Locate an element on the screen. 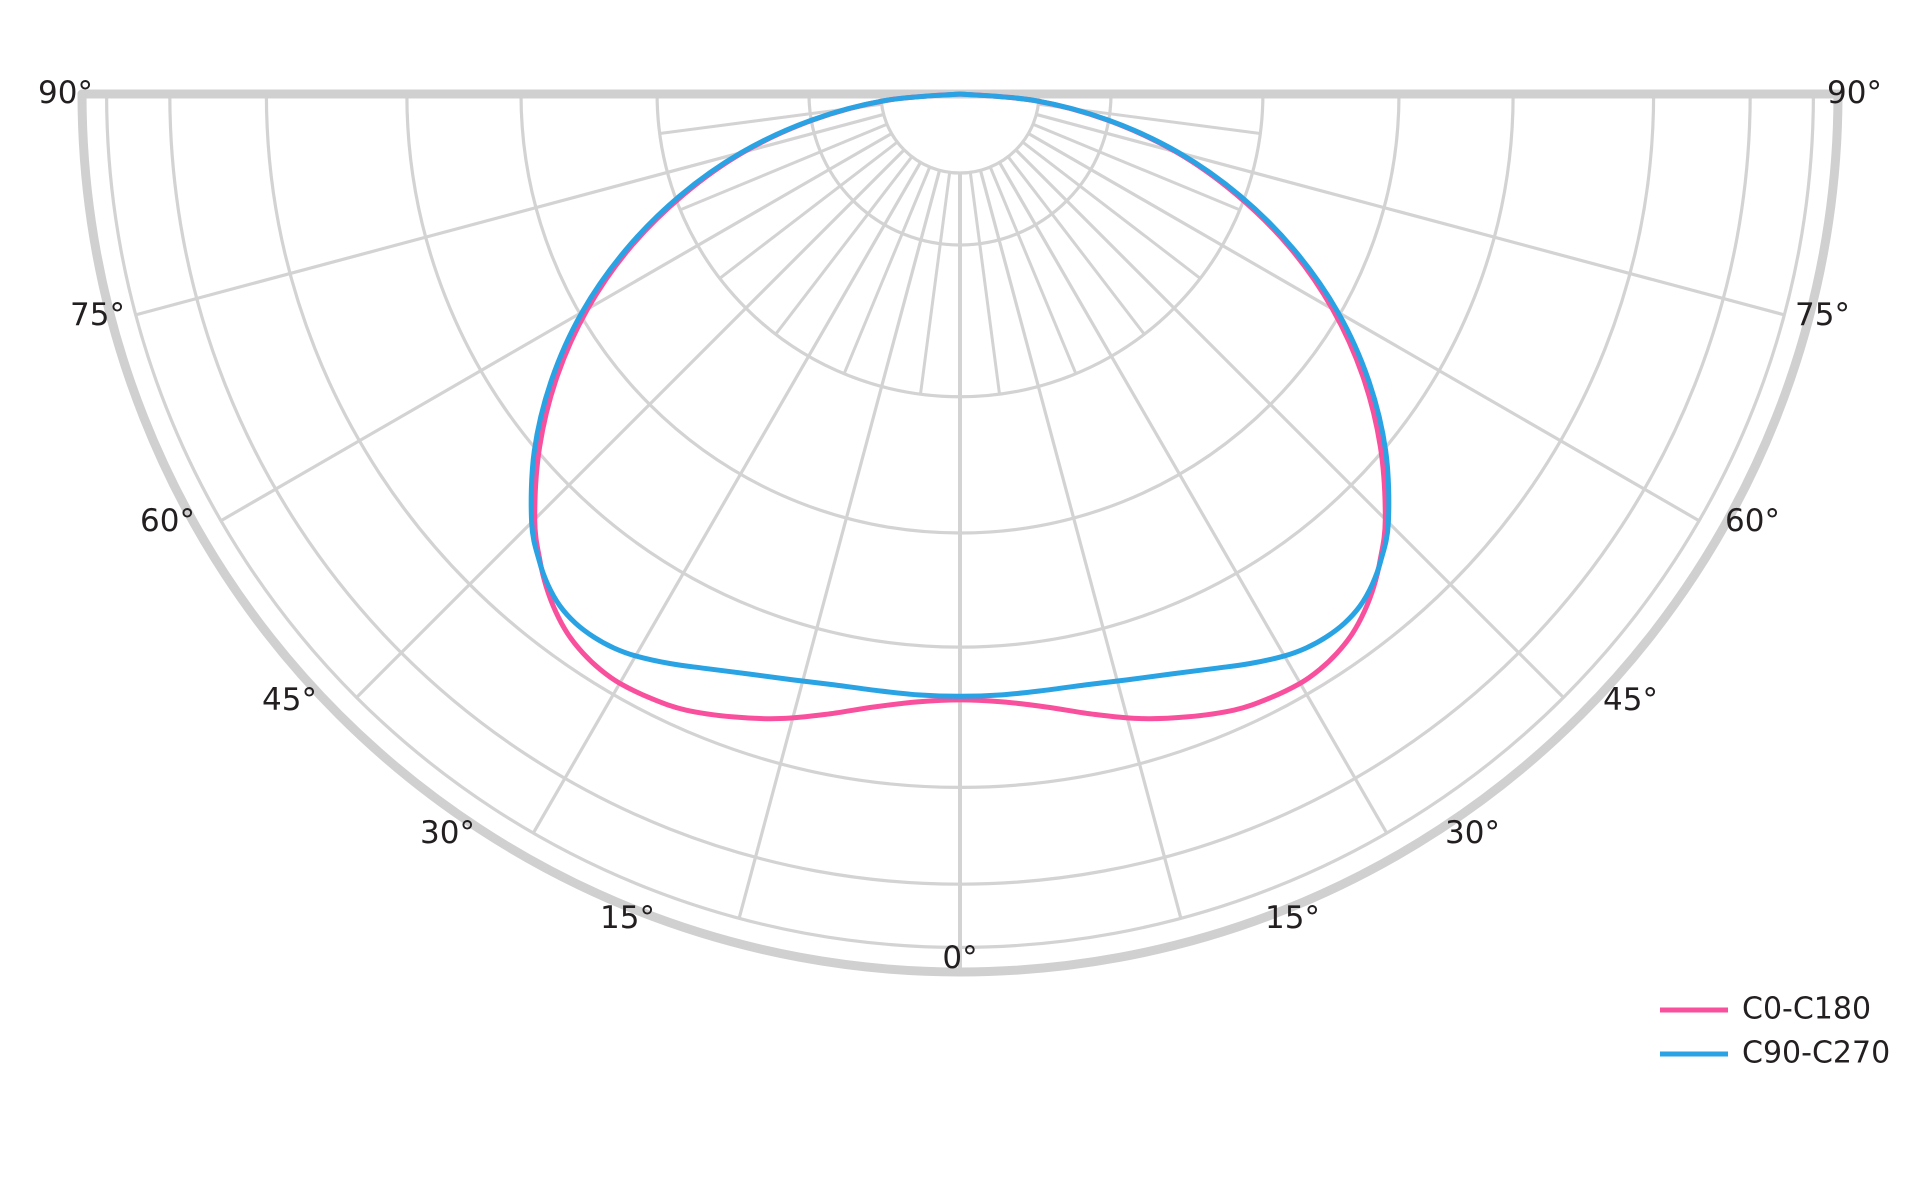 This screenshot has height=1177, width=1920. angle-label-left-1: 75° is located at coordinates (97, 315).